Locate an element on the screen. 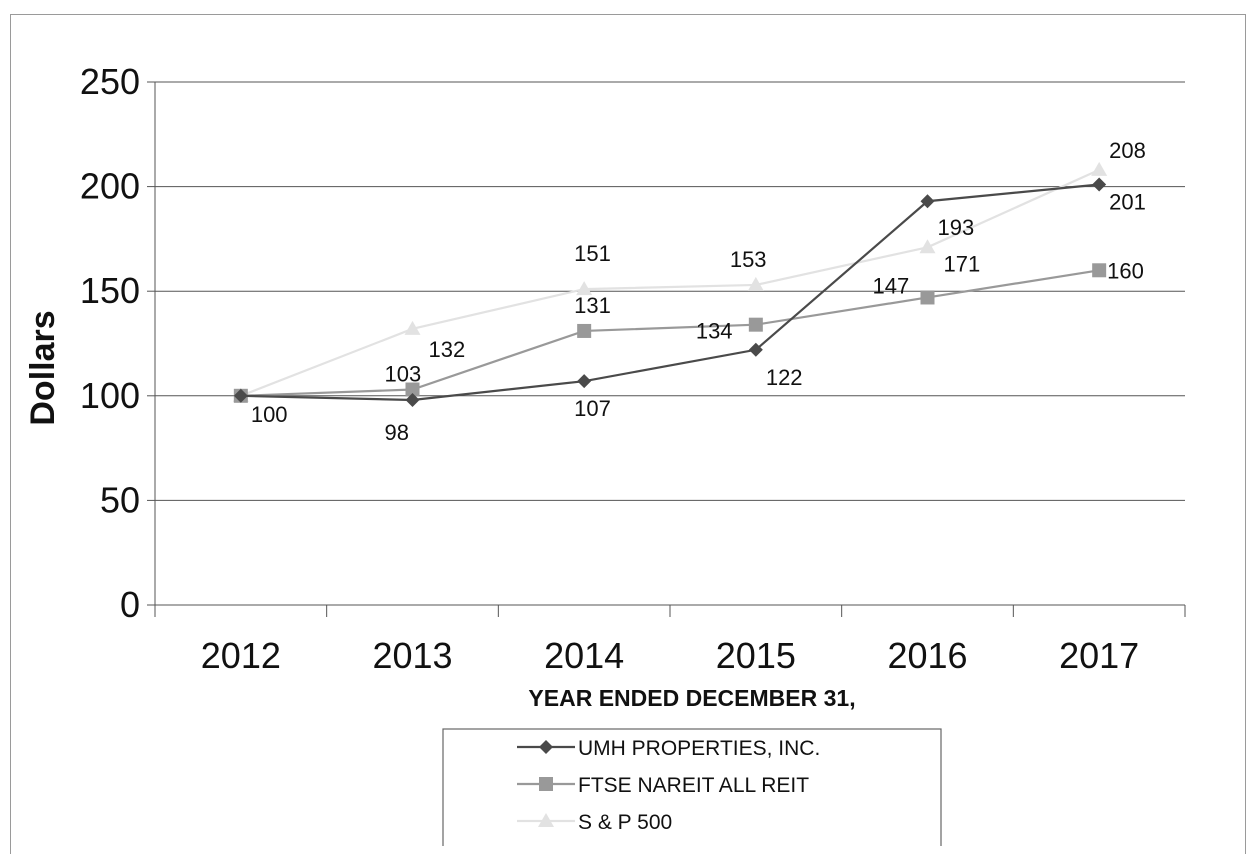 The image size is (1248, 854). data-label: 147 is located at coordinates (891, 285).